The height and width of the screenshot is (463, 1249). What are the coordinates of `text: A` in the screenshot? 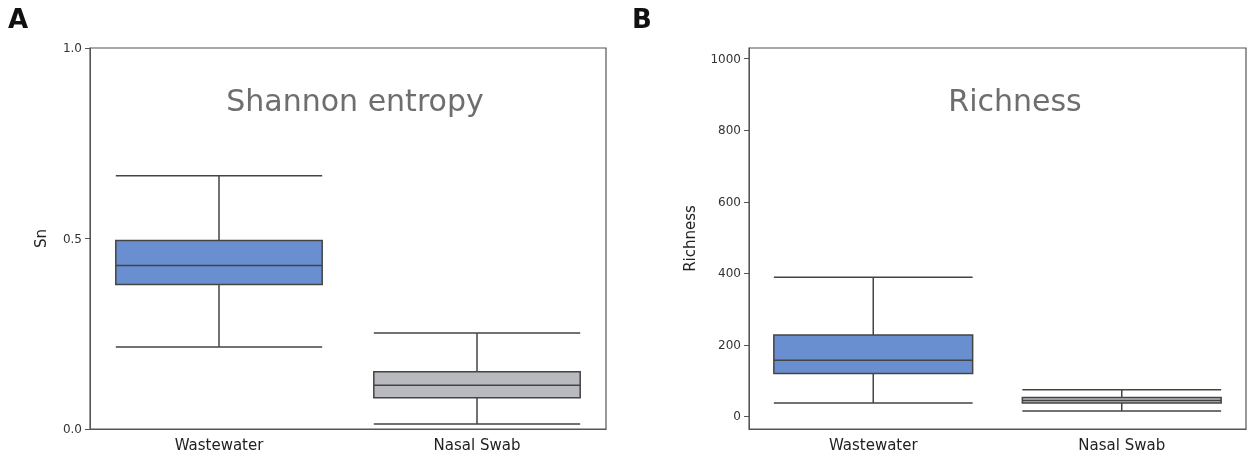 It's located at (18, 19).